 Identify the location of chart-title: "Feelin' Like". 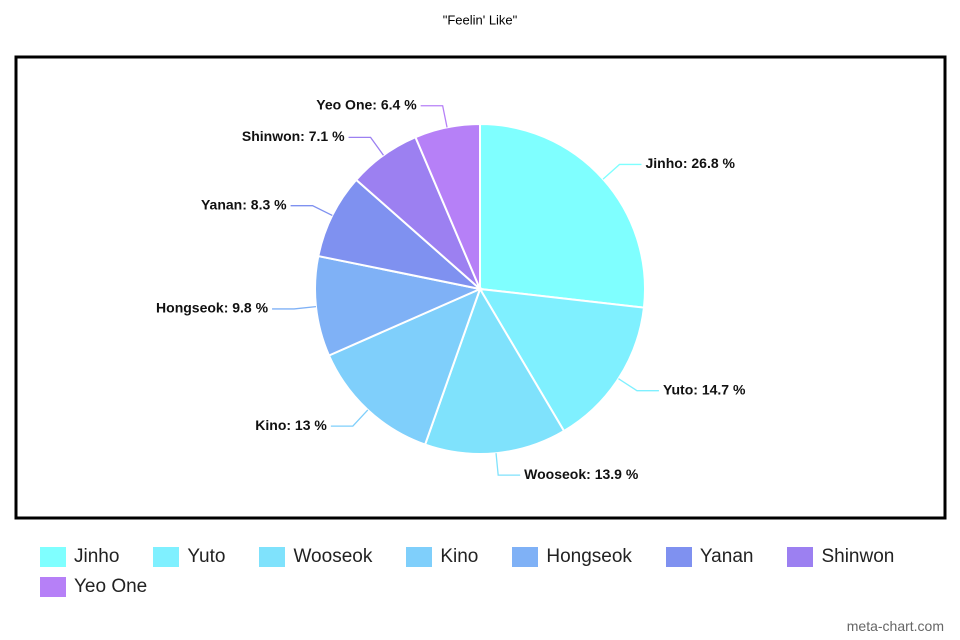
(480, 19).